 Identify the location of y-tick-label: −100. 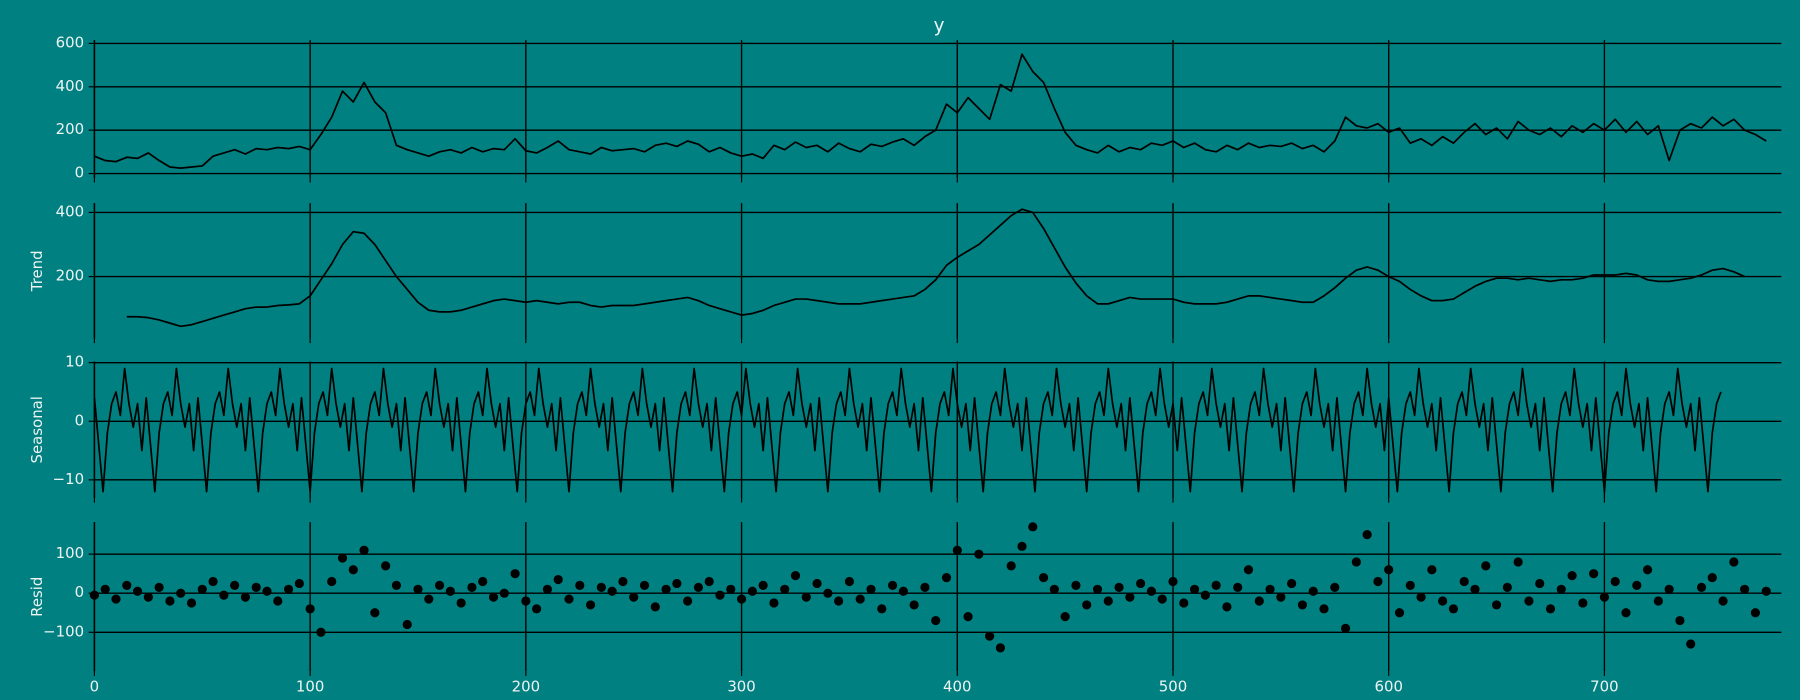
(63, 631).